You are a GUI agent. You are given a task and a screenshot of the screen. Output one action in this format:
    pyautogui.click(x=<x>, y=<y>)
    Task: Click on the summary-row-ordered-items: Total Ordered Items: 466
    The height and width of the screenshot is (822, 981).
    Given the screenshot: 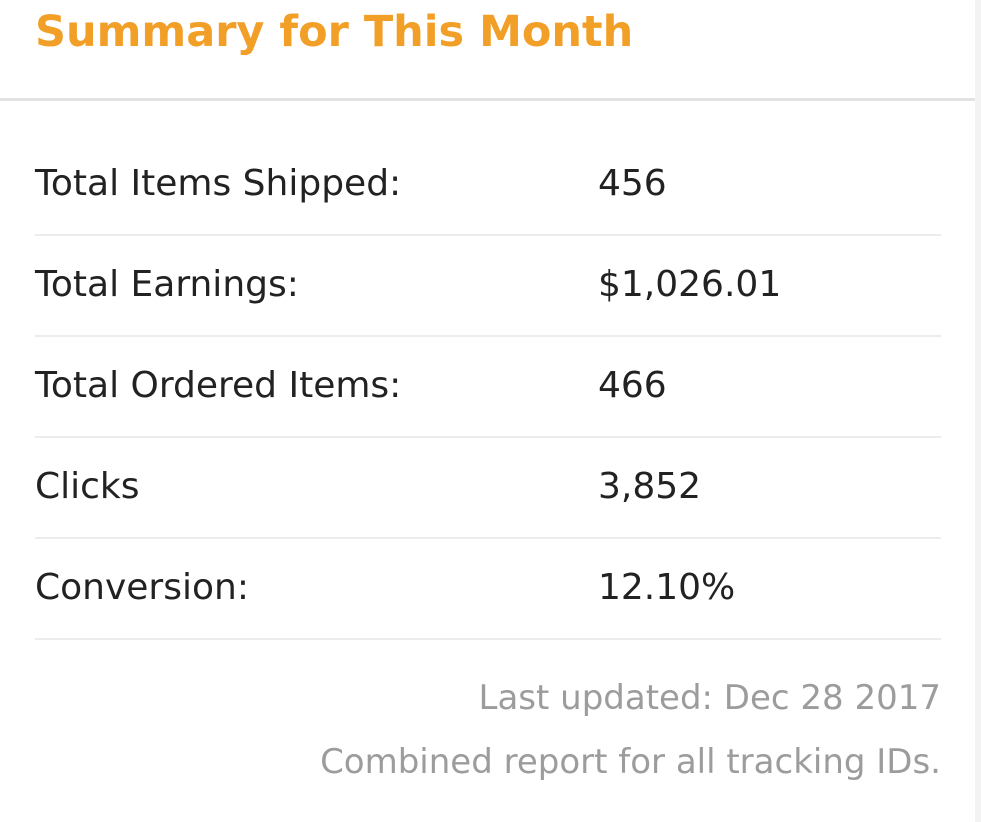 What is the action you would take?
    pyautogui.click(x=488, y=387)
    